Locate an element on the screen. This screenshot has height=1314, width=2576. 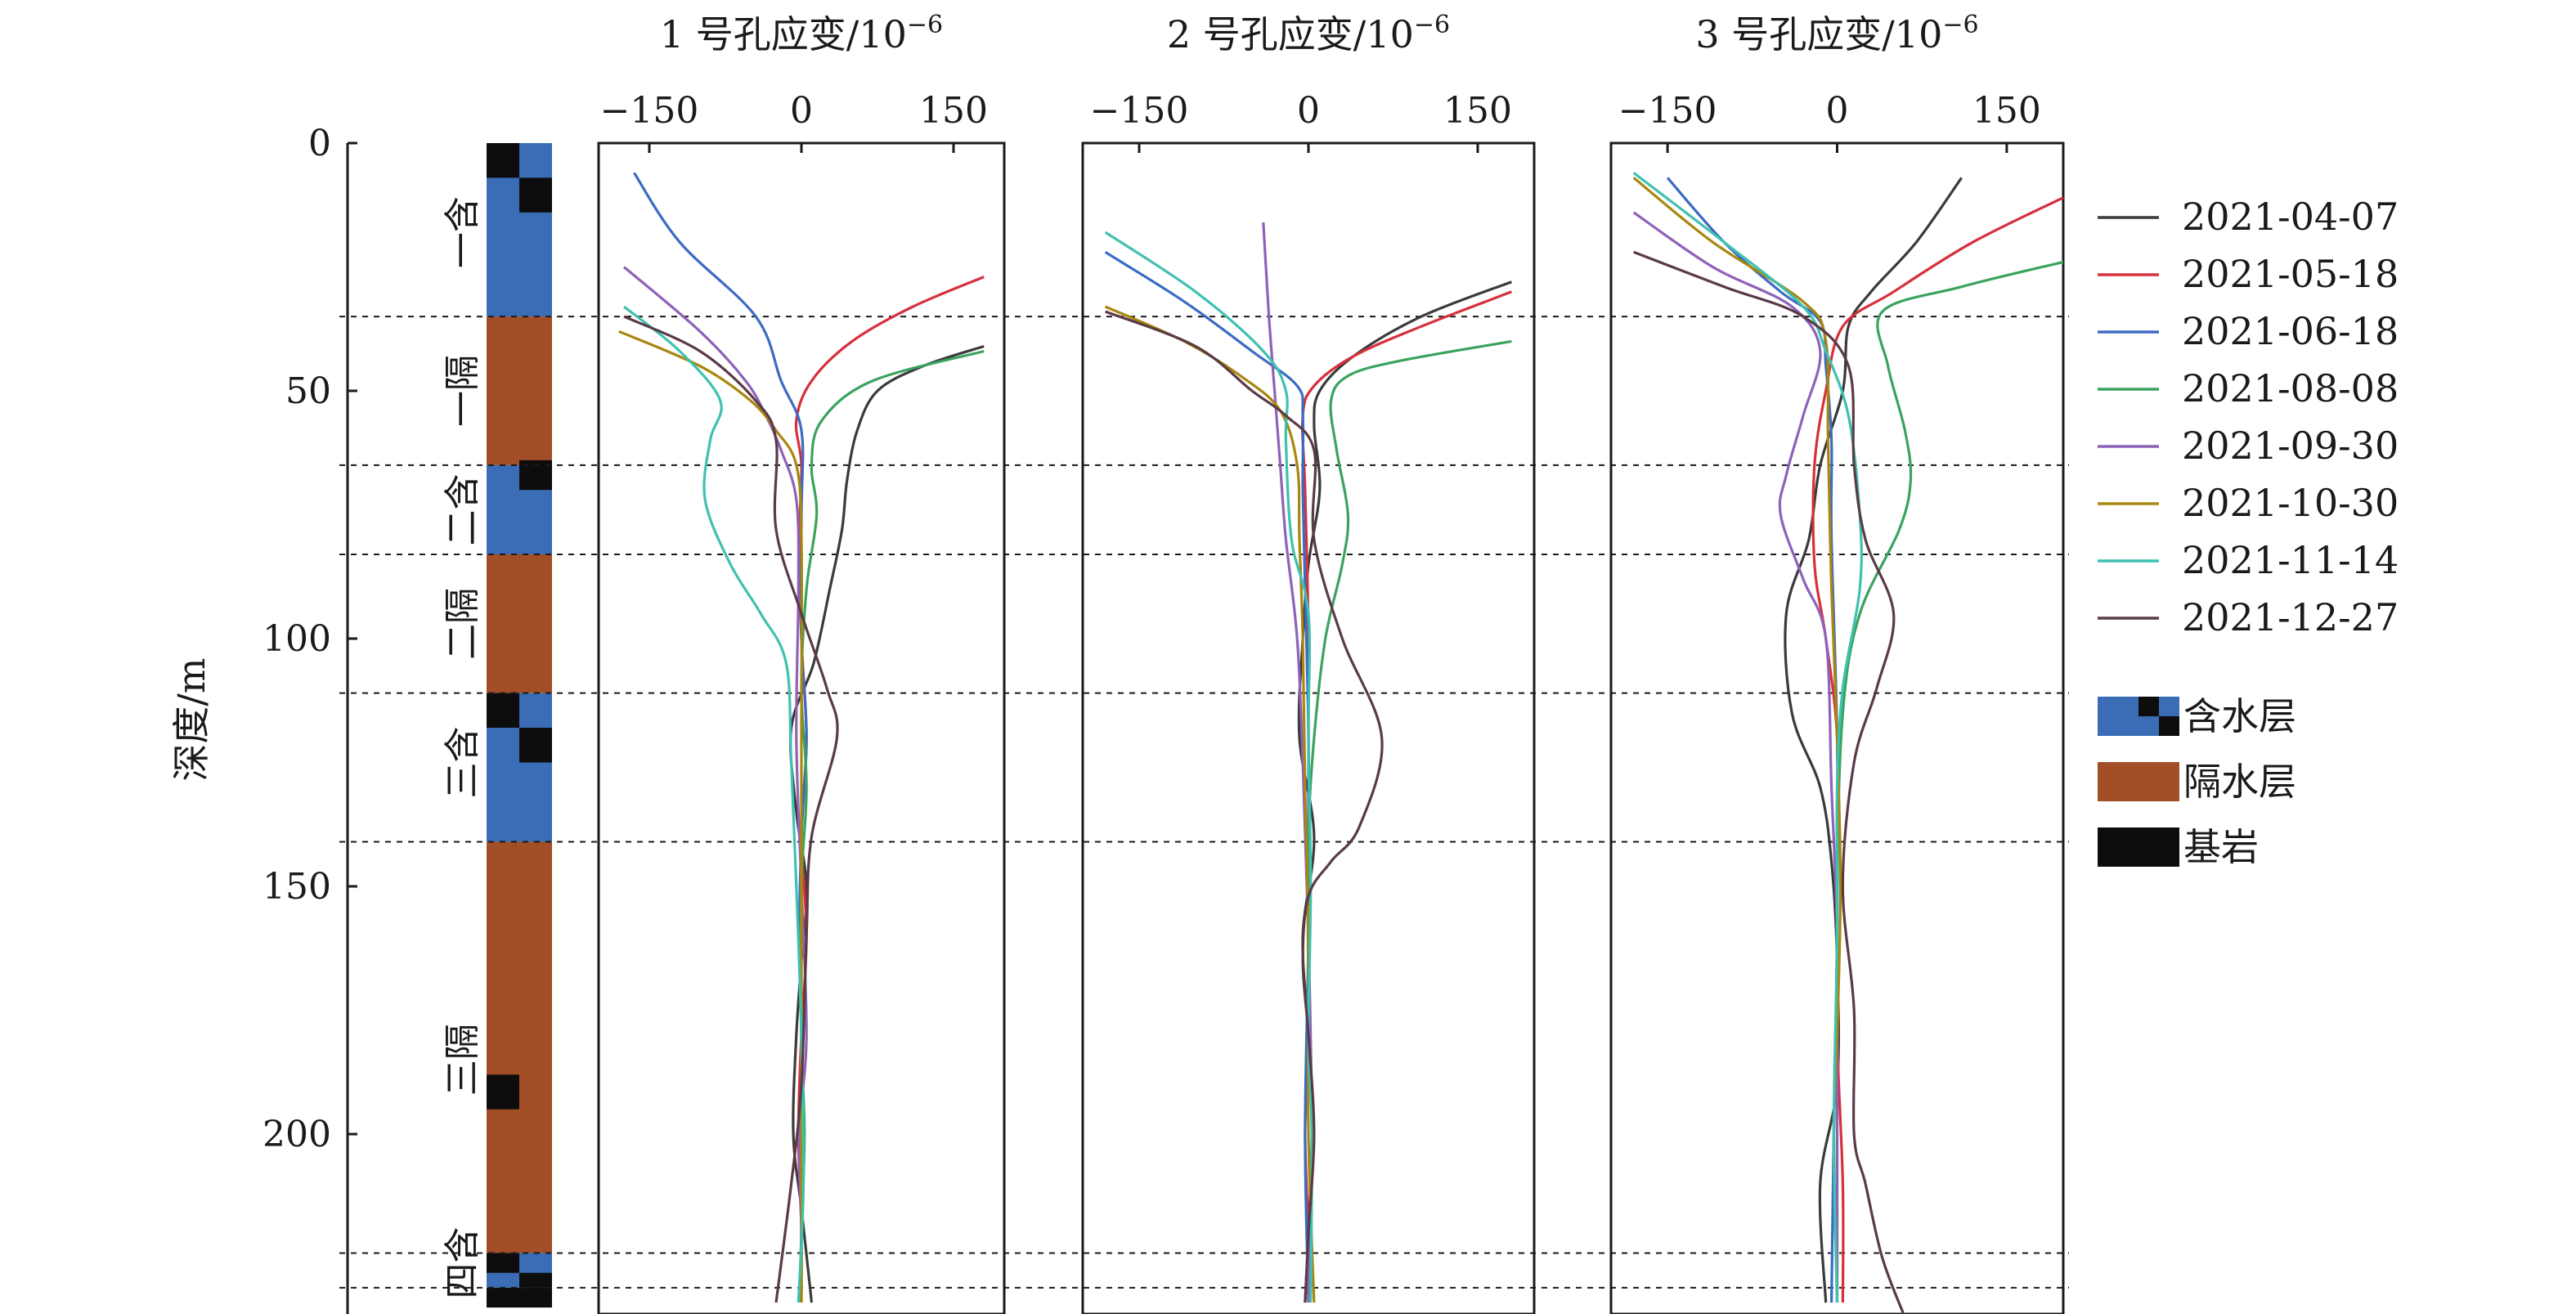
layer-label-6: 四含 is located at coordinates (462, 1263).